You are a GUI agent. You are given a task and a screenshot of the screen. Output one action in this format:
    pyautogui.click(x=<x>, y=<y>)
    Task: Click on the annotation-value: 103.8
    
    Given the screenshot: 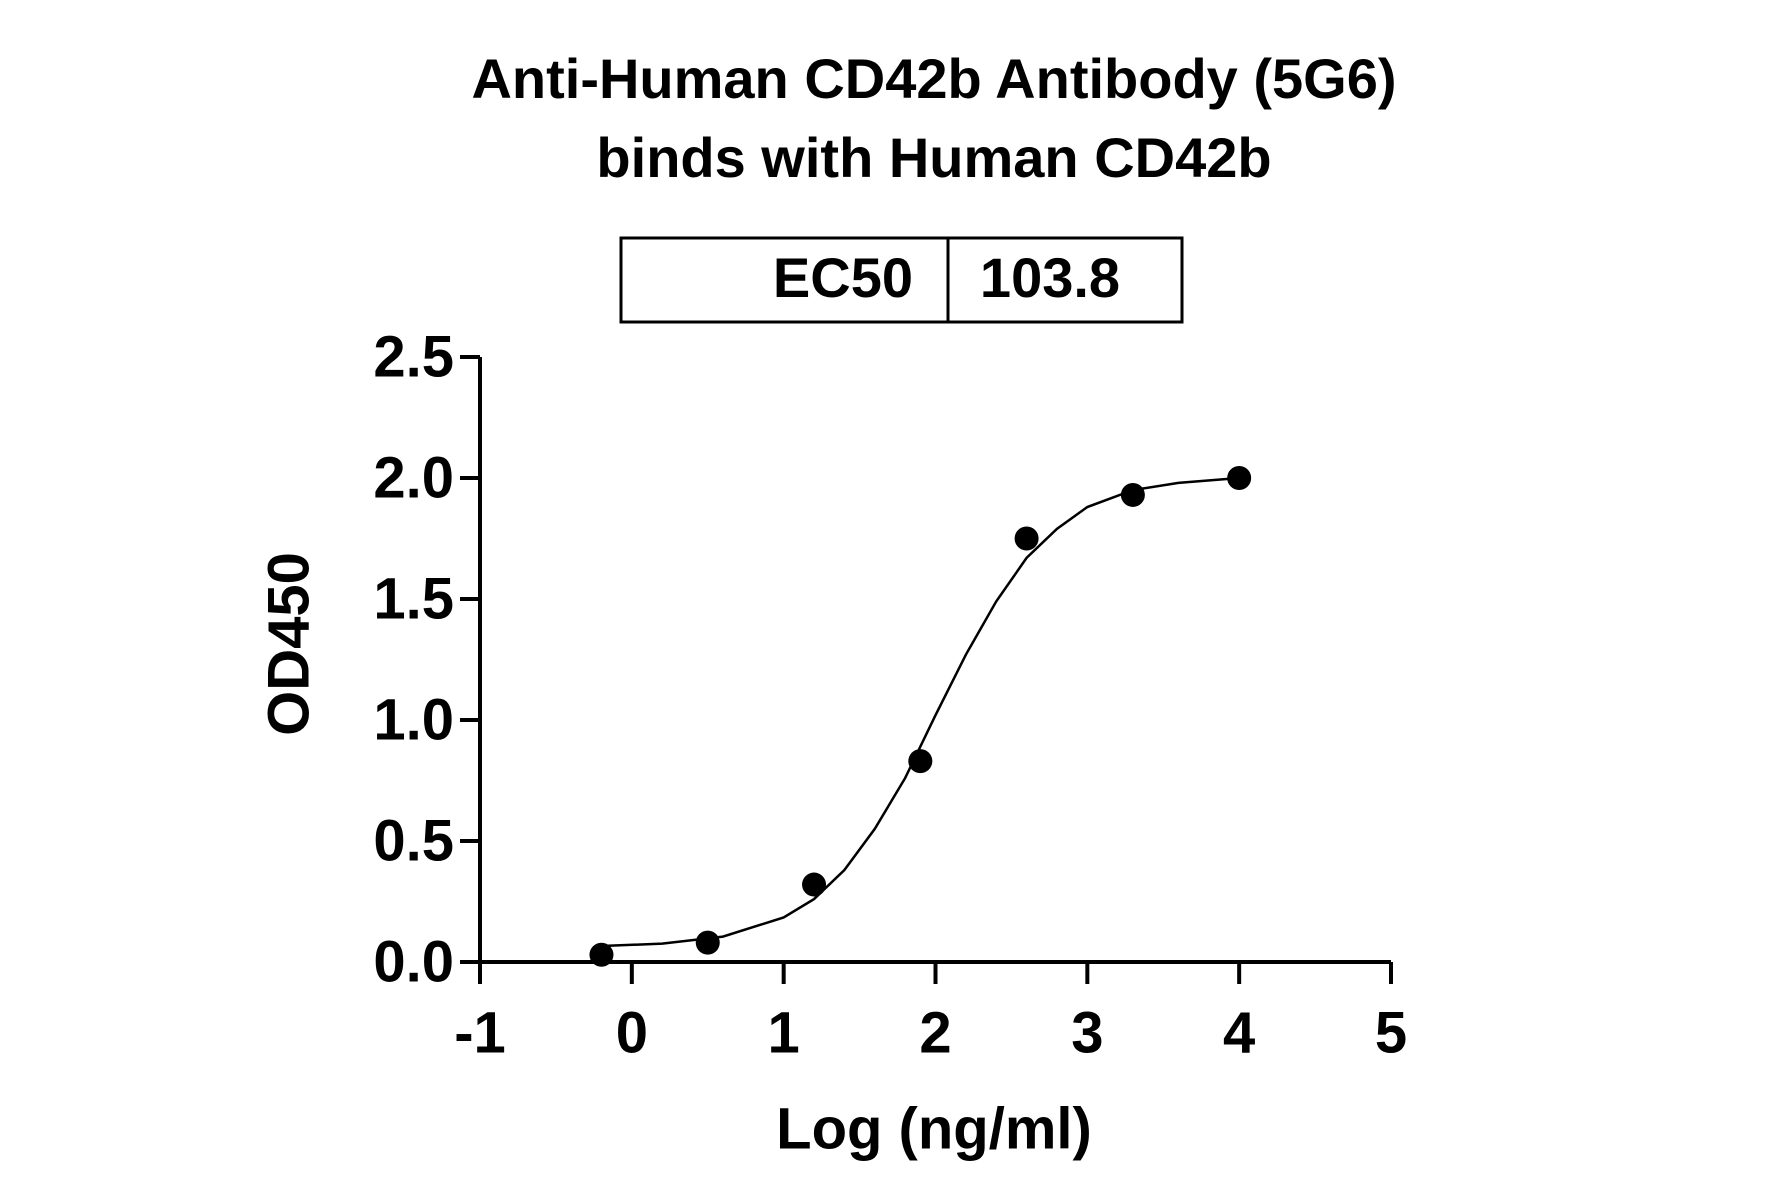 What is the action you would take?
    pyautogui.click(x=1050, y=277)
    